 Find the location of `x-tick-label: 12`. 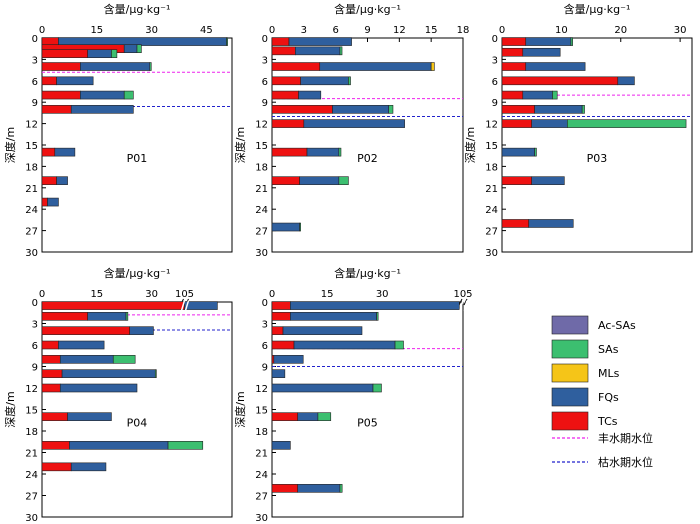

x-tick-label: 12 is located at coordinates (399, 30).